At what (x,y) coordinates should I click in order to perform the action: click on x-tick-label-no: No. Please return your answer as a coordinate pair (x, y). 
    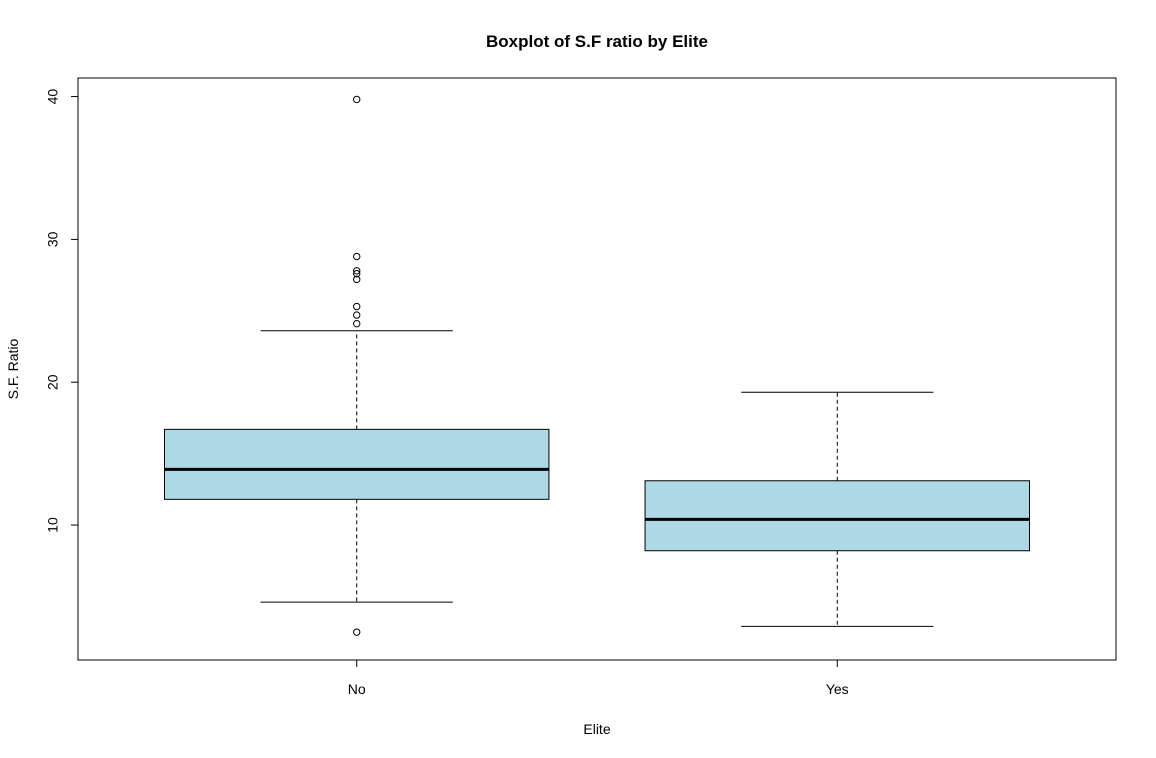
    Looking at the image, I should click on (357, 689).